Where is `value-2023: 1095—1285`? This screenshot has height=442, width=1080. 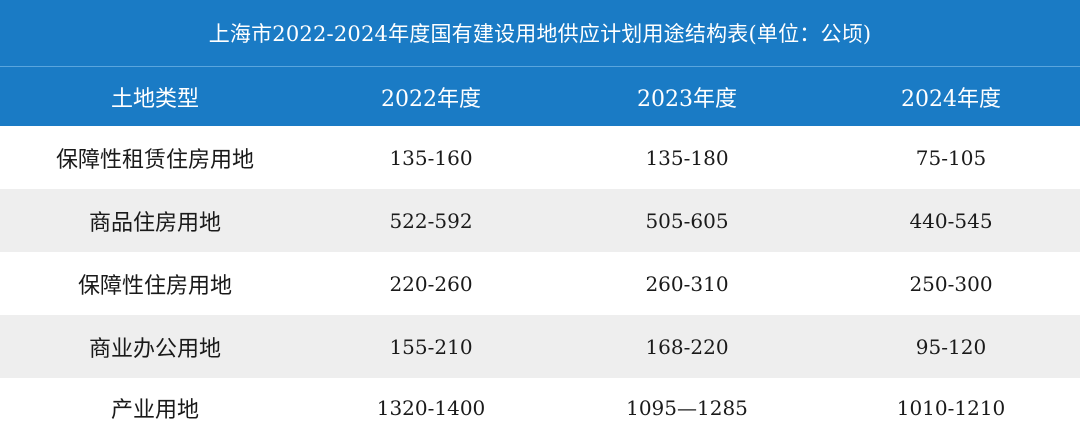
value-2023: 1095—1285 is located at coordinates (687, 408).